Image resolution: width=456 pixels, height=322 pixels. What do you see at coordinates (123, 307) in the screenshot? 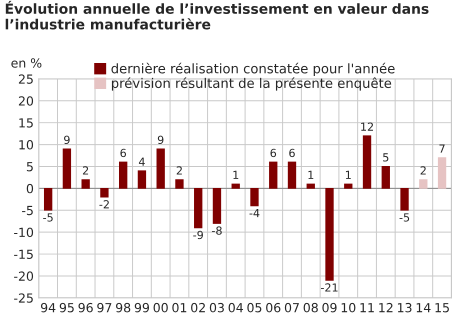
I see `x-tick-label: 98` at bounding box center [123, 307].